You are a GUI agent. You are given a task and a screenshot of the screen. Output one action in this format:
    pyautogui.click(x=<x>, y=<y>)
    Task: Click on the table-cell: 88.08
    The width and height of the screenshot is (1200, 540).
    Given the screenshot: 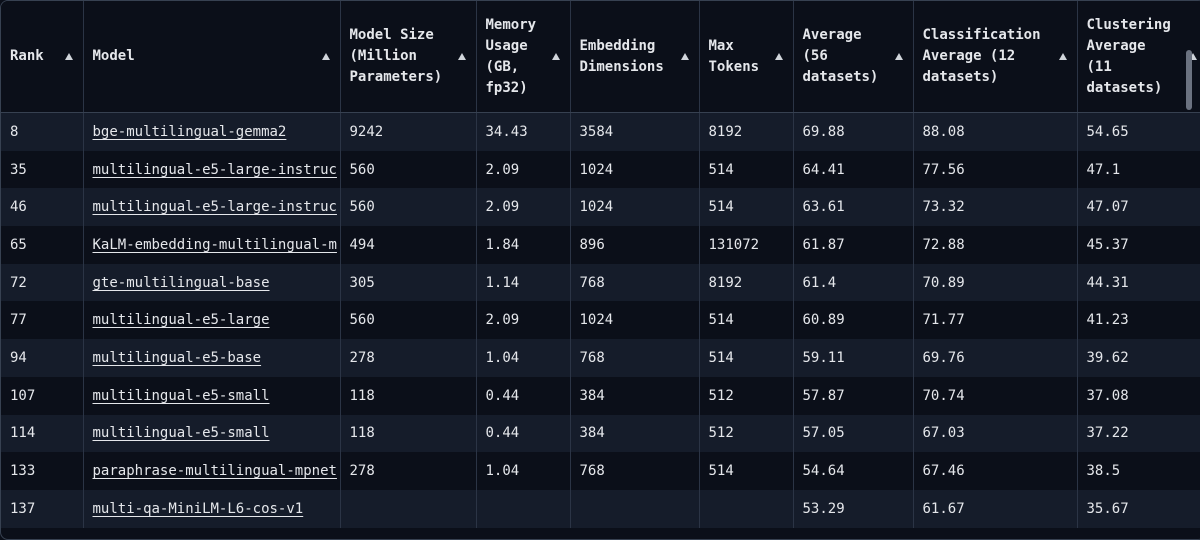 What is the action you would take?
    pyautogui.click(x=995, y=131)
    